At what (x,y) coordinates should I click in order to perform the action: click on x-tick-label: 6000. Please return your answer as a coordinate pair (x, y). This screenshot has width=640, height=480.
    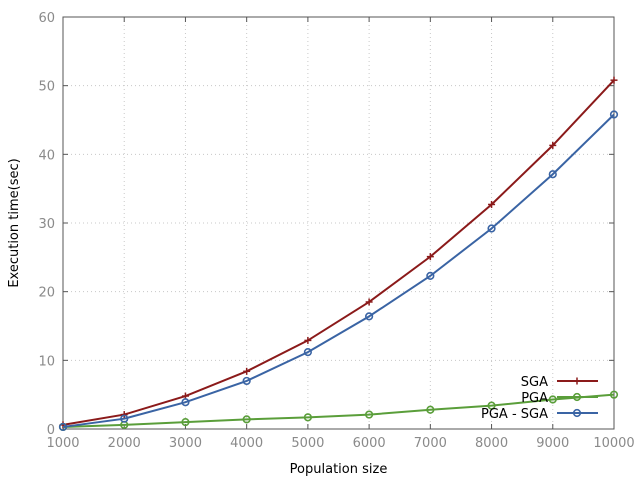
    Looking at the image, I should click on (369, 443).